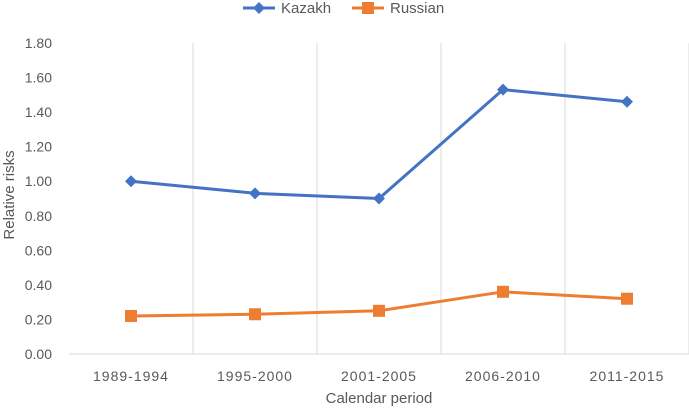 The width and height of the screenshot is (689, 414). What do you see at coordinates (38, 250) in the screenshot?
I see `y-tick-label: 0.60` at bounding box center [38, 250].